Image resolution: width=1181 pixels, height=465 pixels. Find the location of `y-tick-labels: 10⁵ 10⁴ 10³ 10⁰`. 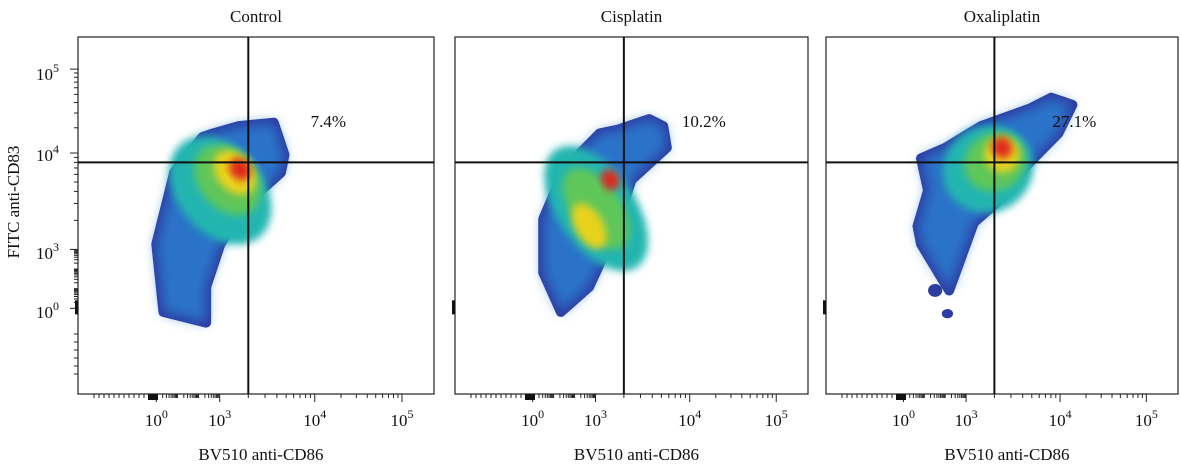

y-tick-labels: 10⁵ 10⁴ 10³ 10⁰ is located at coordinates (47, 191).